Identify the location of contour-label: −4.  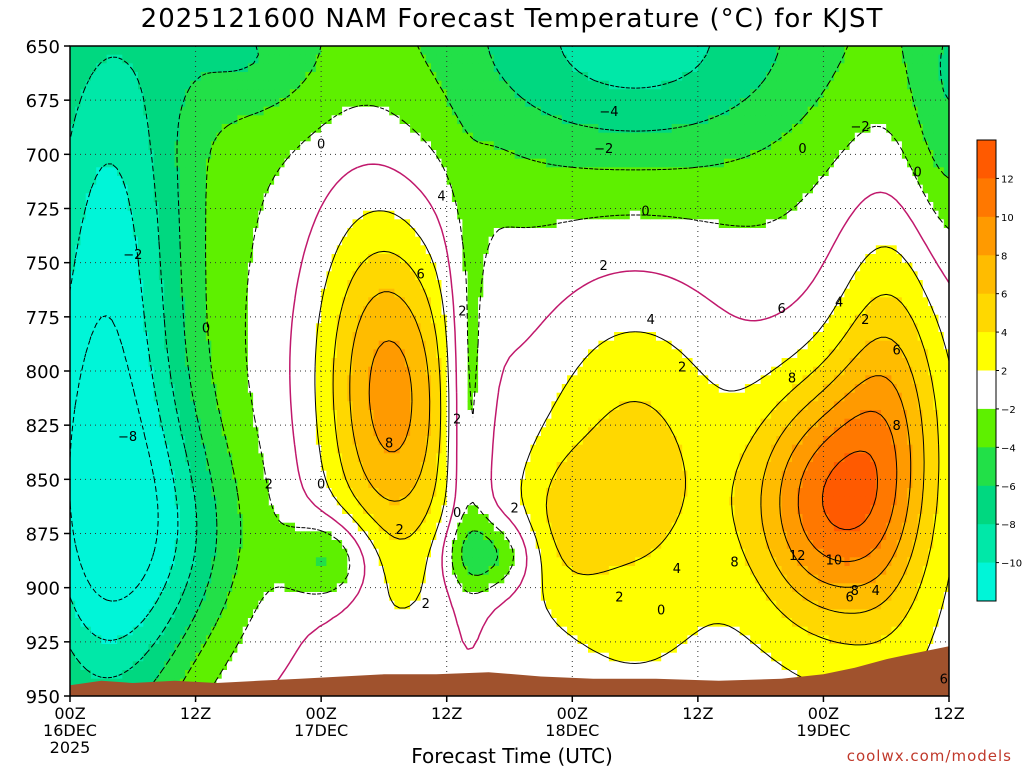
(608, 112).